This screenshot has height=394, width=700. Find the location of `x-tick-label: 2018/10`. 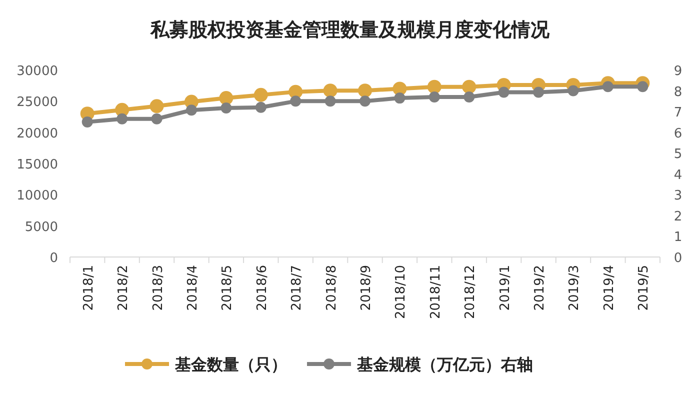

x-tick-label: 2018/10 is located at coordinates (401, 292).